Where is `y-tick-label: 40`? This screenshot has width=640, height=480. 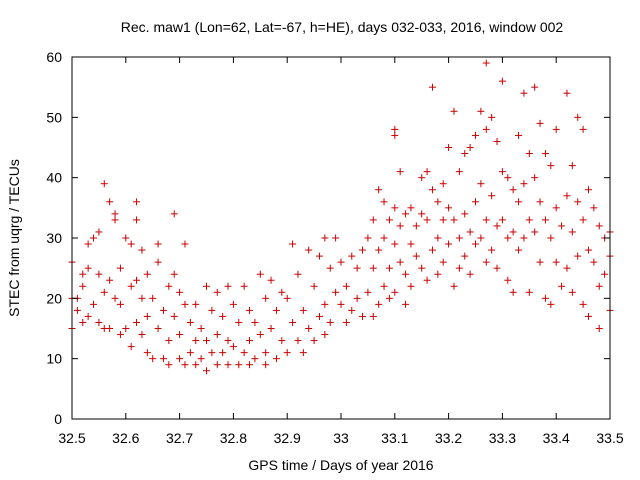 y-tick-label: 40 is located at coordinates (54, 178).